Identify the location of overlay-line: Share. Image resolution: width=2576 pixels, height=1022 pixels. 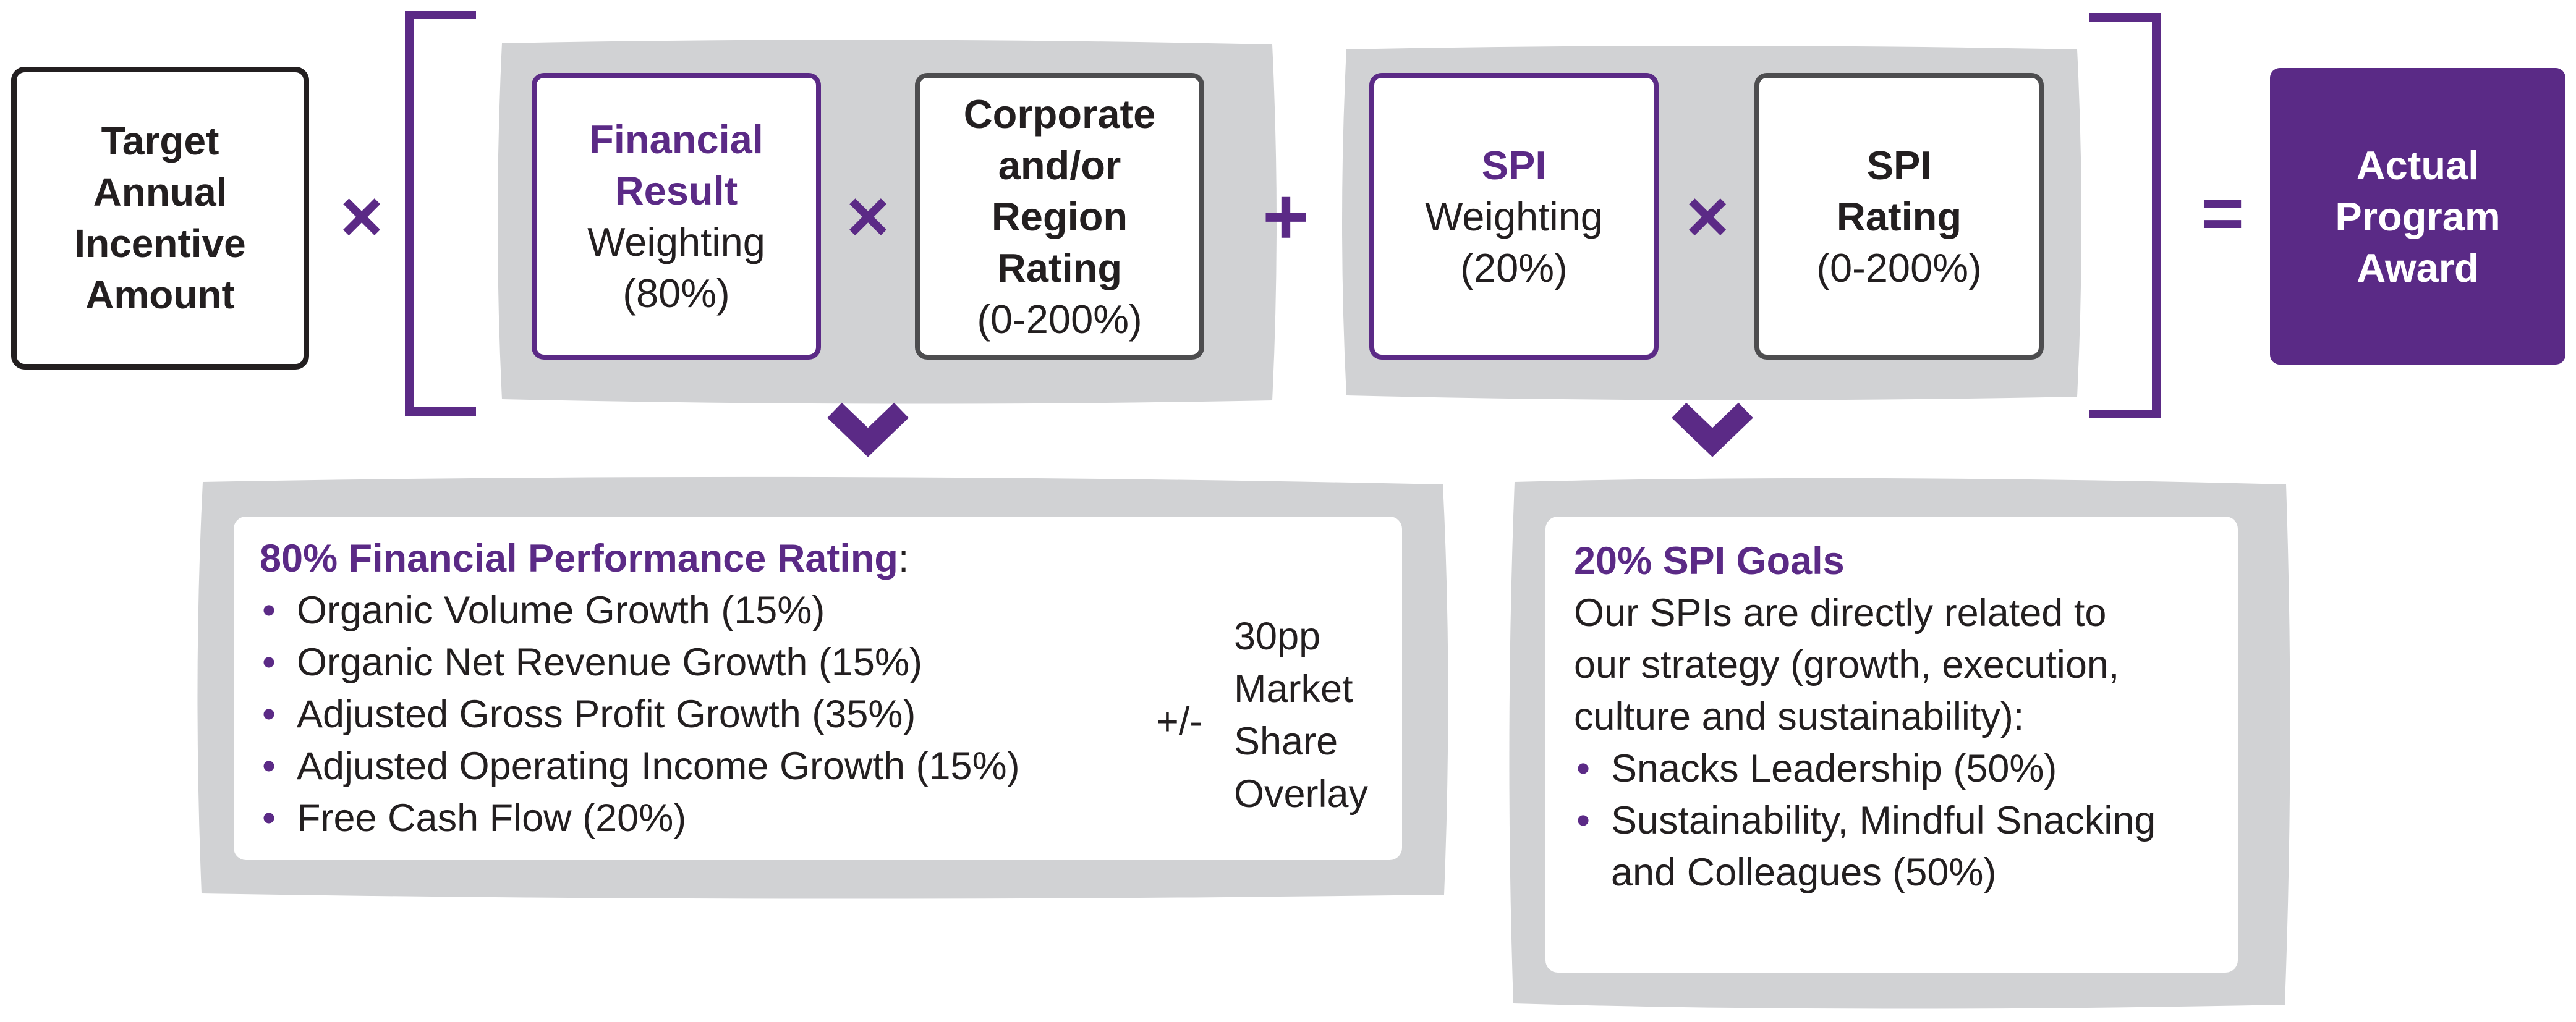
(1286, 741).